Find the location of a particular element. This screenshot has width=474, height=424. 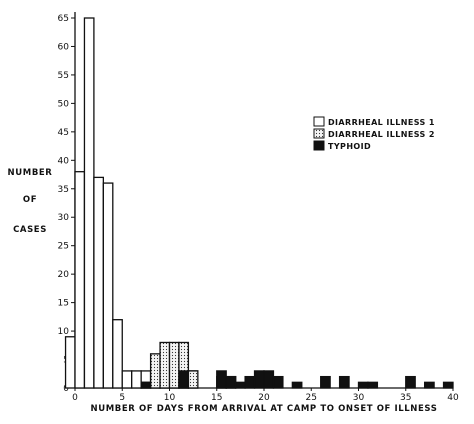

y-tick-label: 40 is located at coordinates (64, 161).